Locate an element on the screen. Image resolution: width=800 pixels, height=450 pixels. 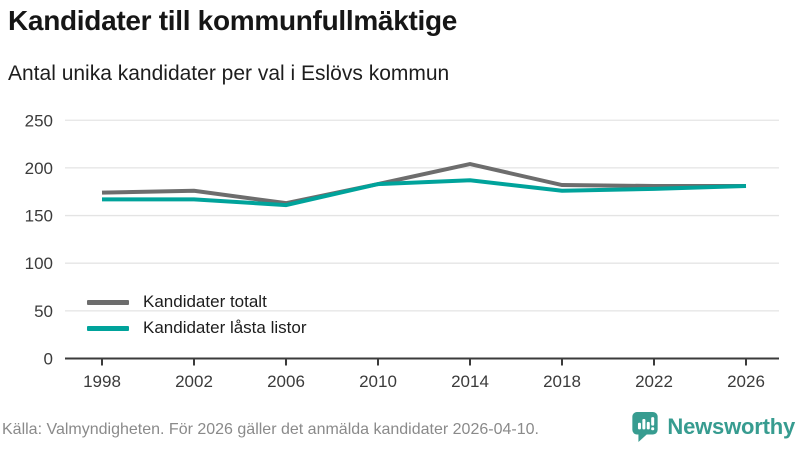
y-tick-label: 150 is located at coordinates (39, 216).